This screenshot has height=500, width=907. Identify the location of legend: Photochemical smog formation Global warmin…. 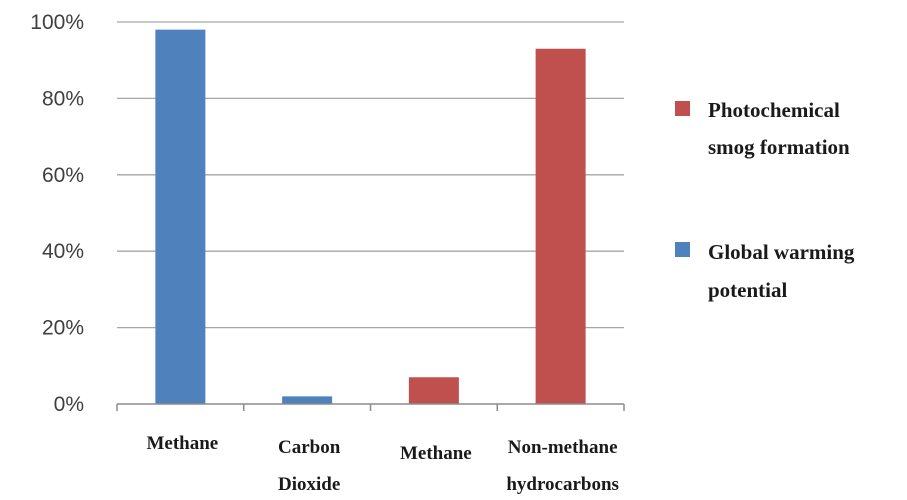
(765, 200).